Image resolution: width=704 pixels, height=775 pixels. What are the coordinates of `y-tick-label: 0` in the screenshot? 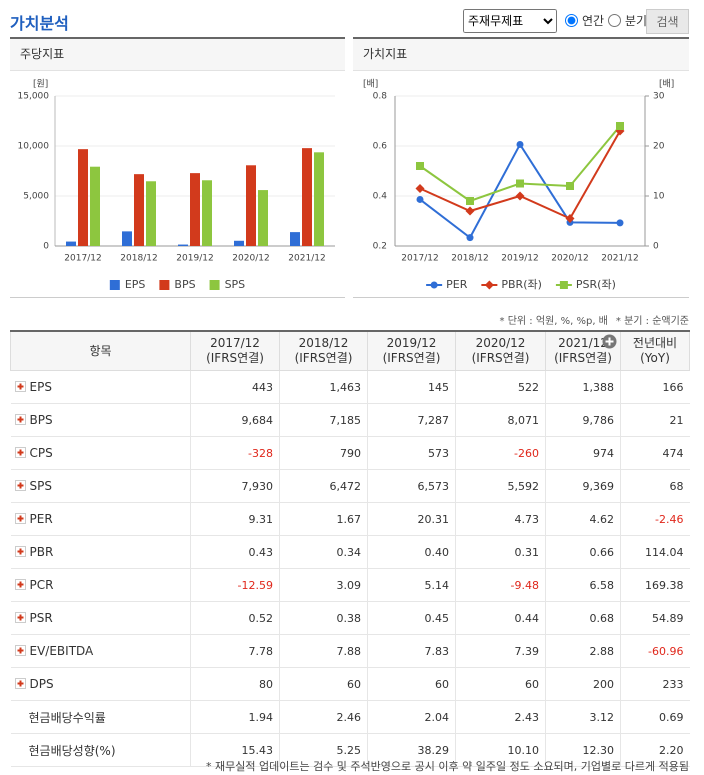 It's located at (46, 247).